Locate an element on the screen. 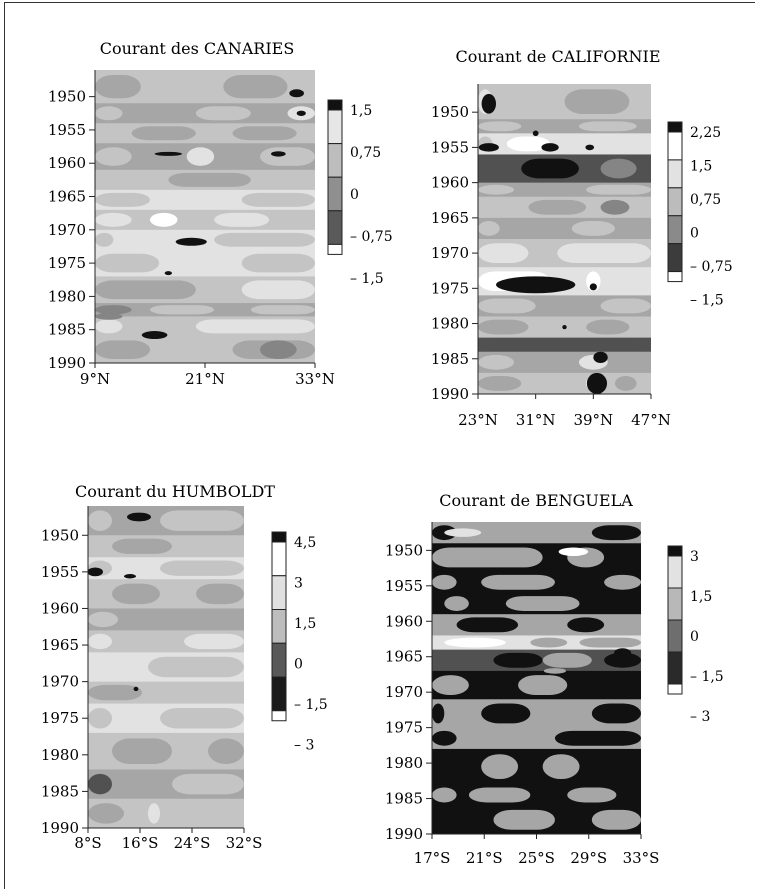 The width and height of the screenshot is (759, 891). chart-title: Courant des CANARIES is located at coordinates (197, 48).